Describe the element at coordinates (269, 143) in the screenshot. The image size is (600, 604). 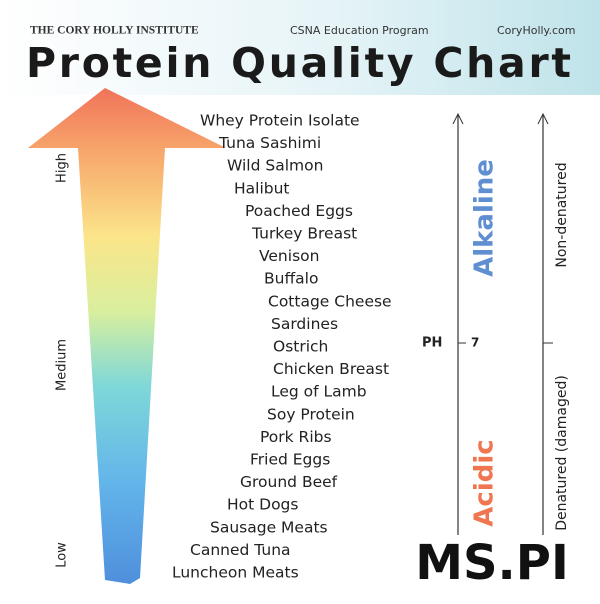
I see `food-item: Tuna Sashimi` at that location.